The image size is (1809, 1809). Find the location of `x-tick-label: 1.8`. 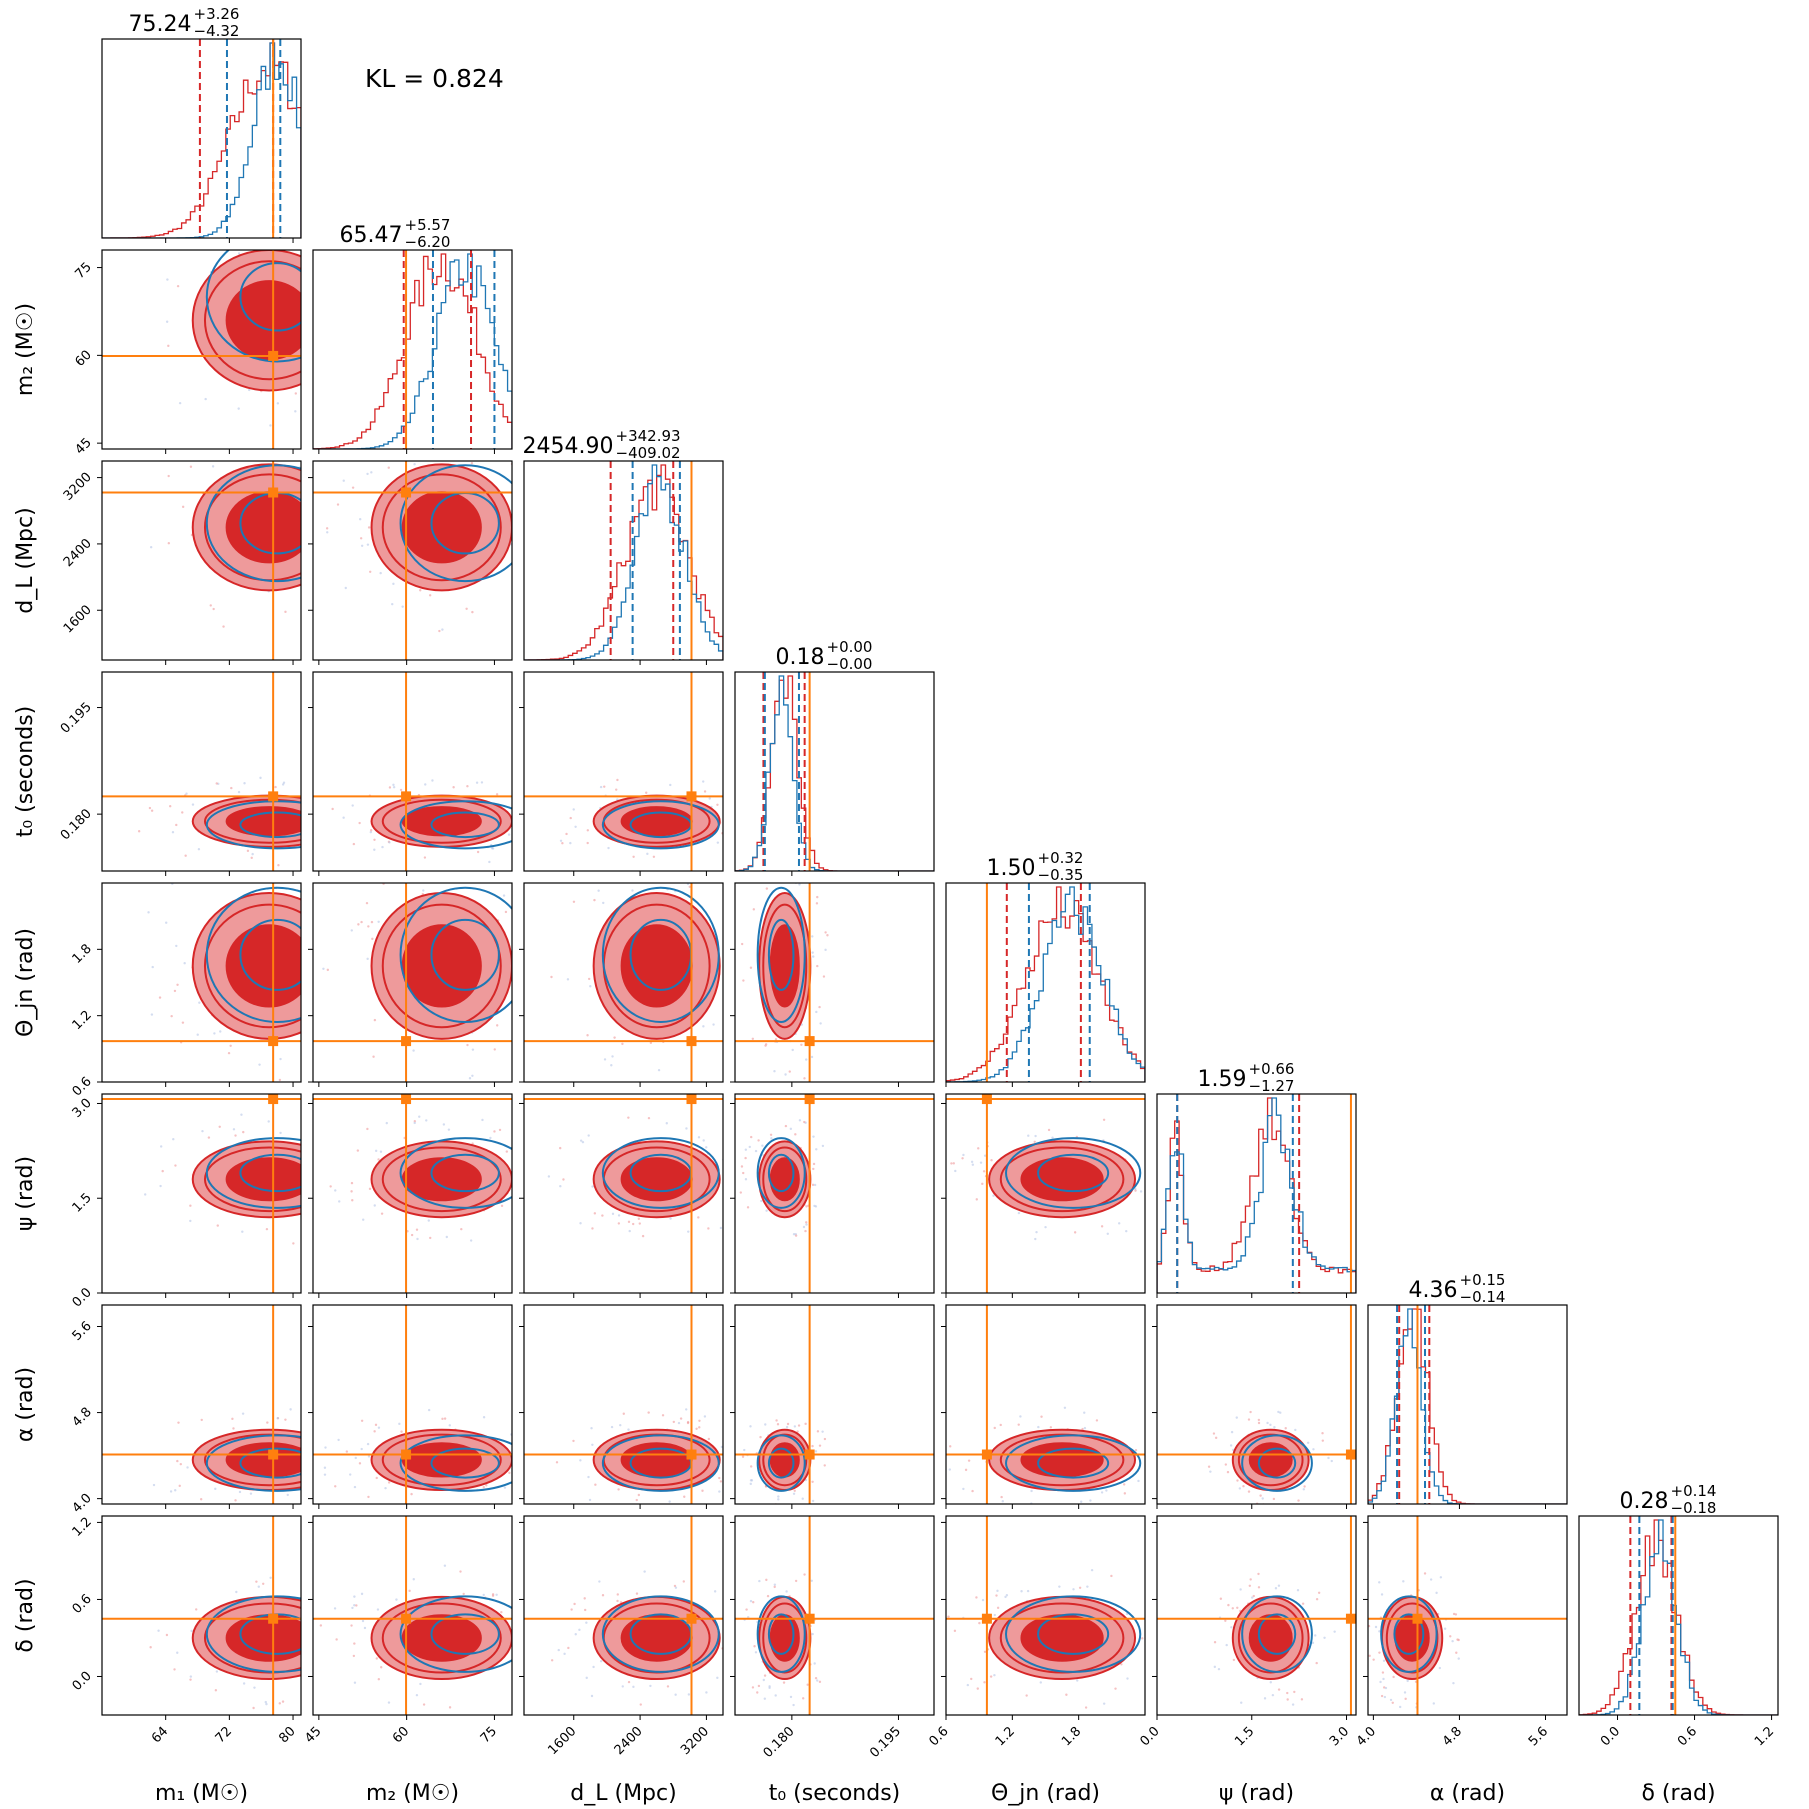

x-tick-label: 1.8 is located at coordinates (1071, 1736).